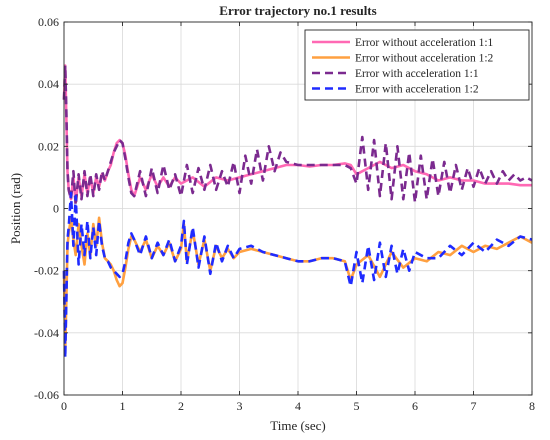  I want to click on y-tick-label: -0.06, so click(46, 395).